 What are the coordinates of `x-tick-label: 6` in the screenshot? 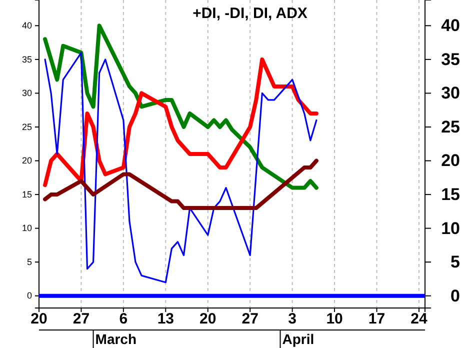 It's located at (123, 319).